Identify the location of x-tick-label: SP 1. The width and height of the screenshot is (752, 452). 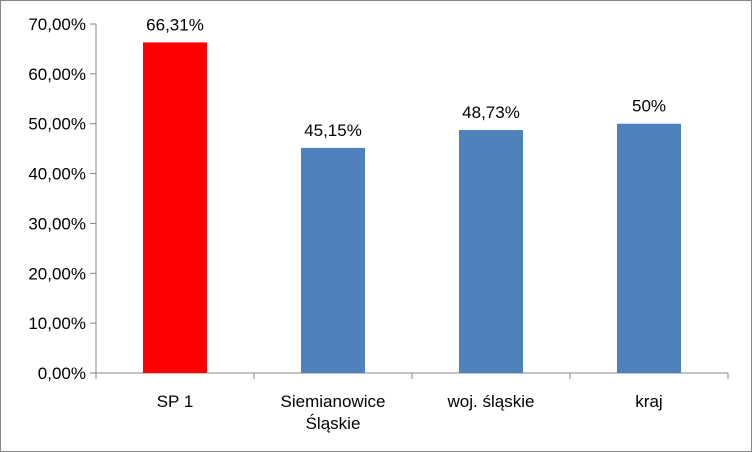
(175, 401).